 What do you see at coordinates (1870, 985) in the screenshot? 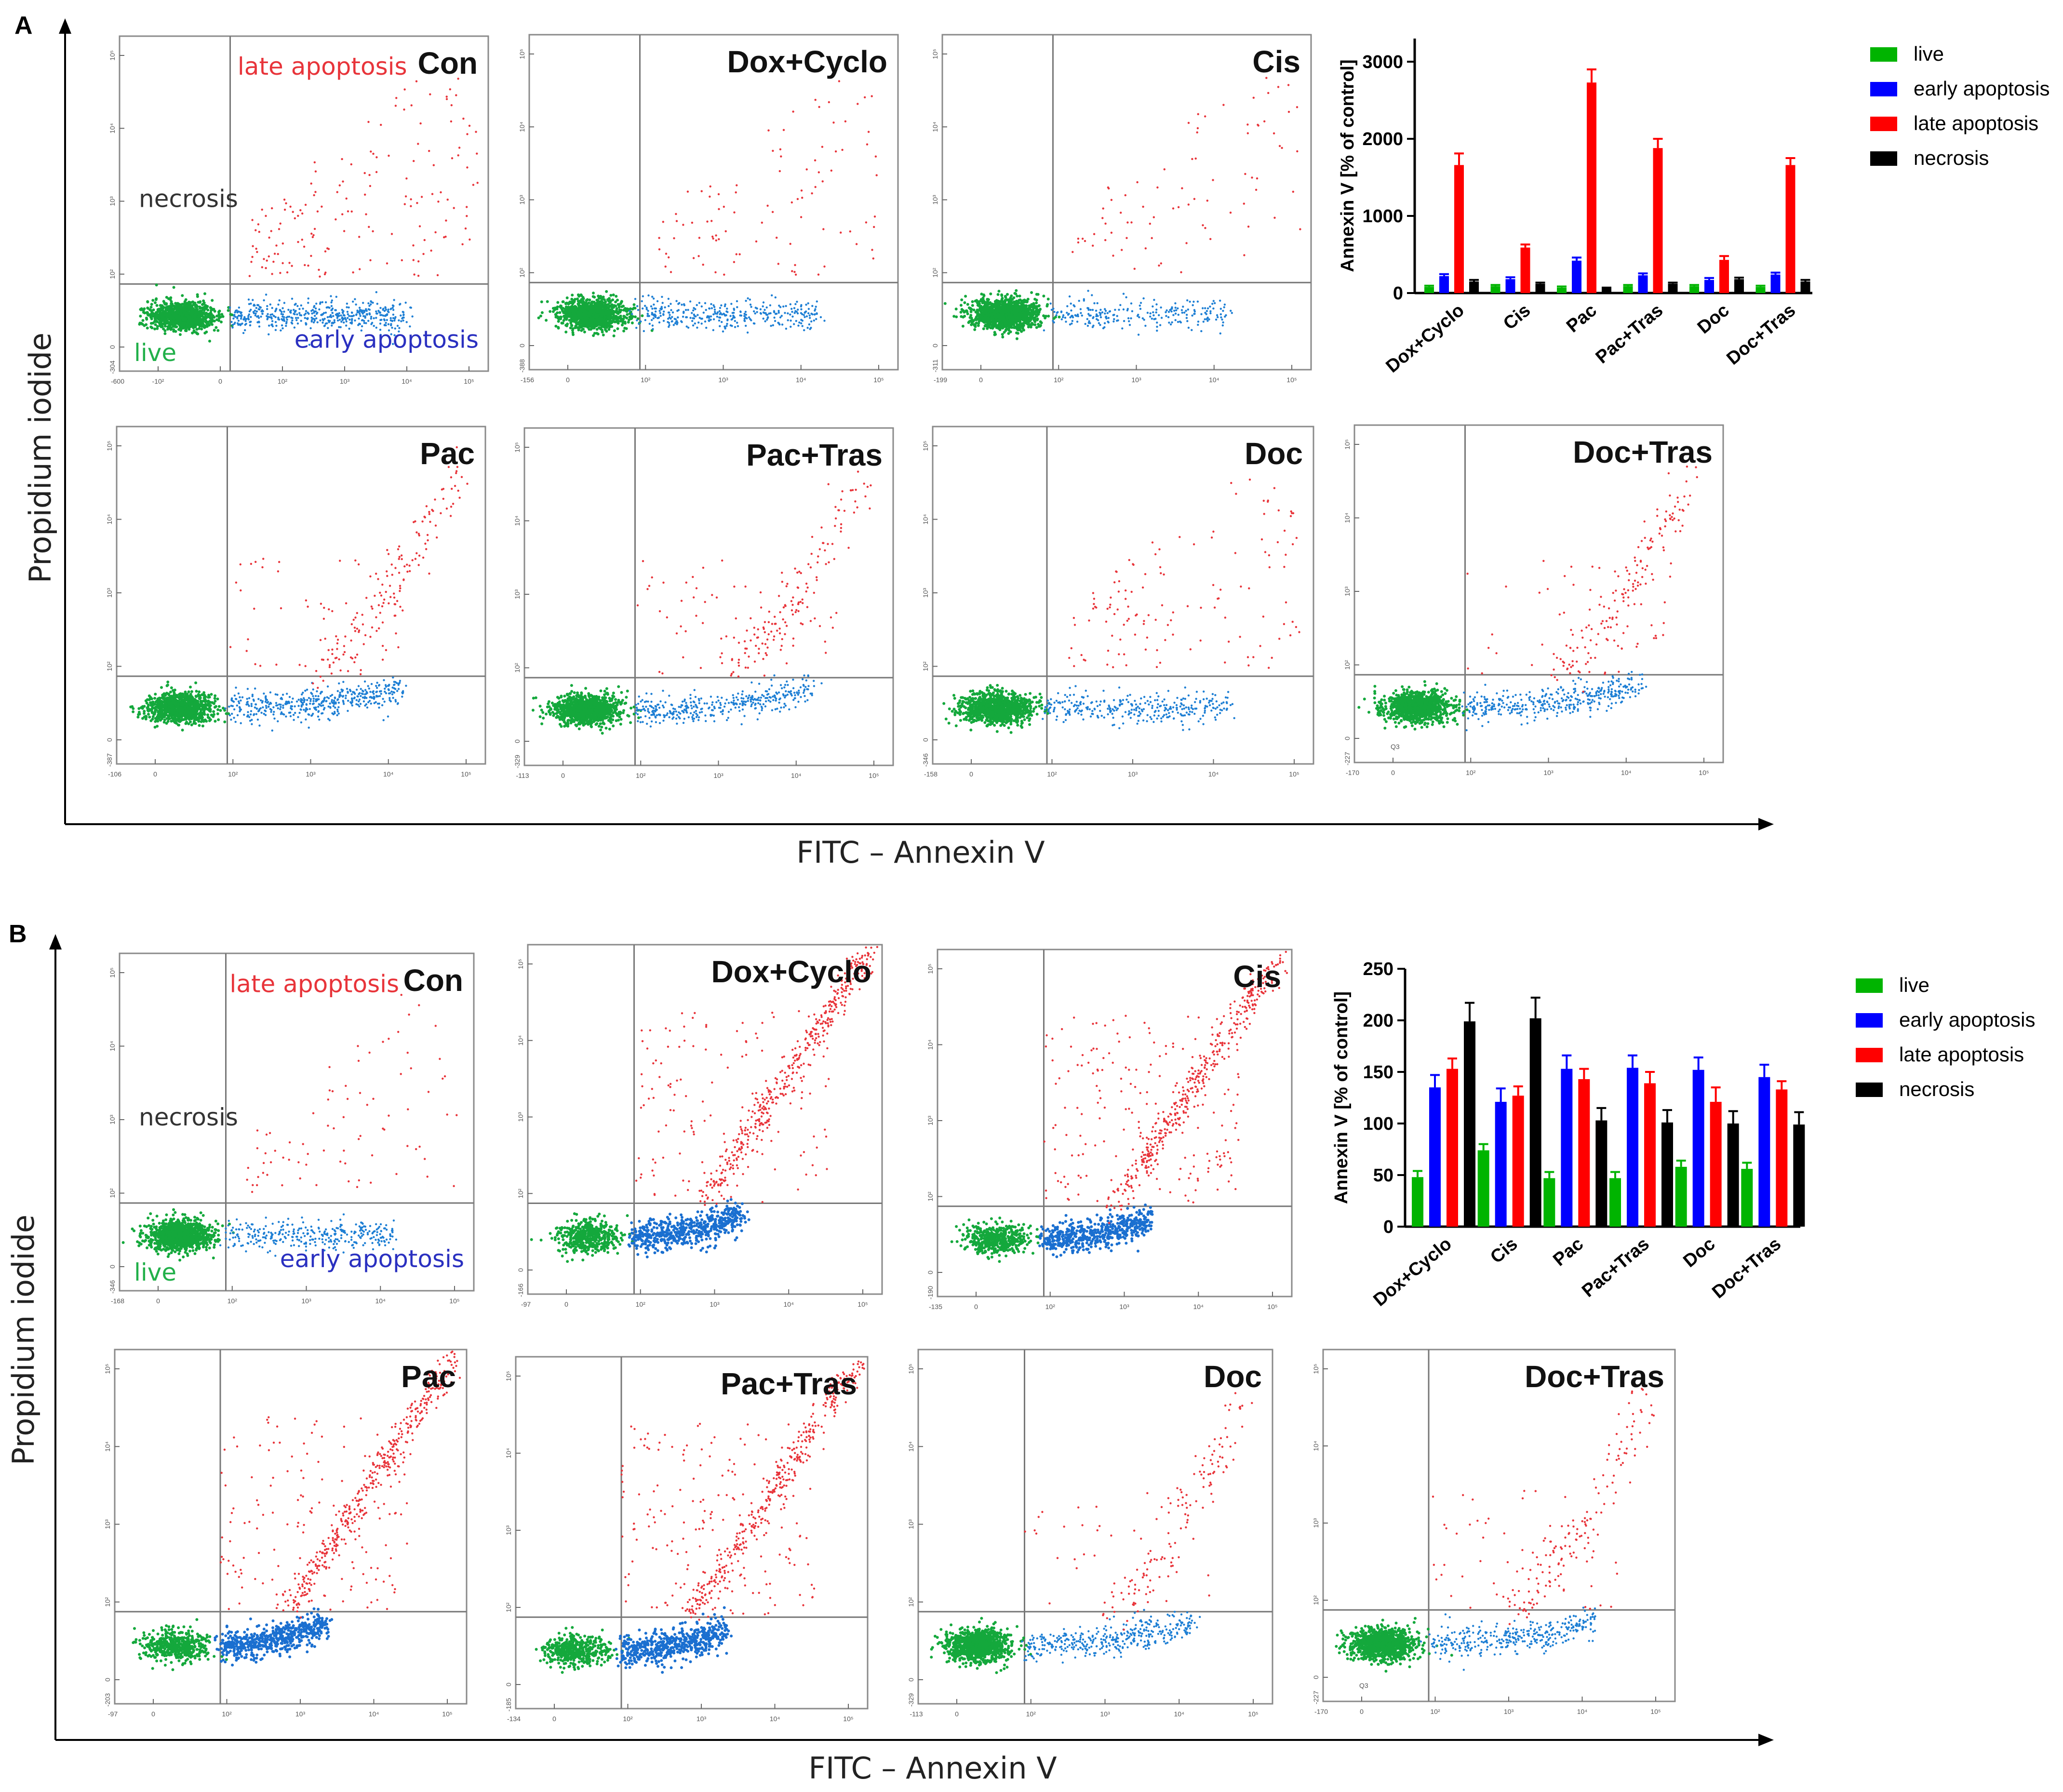
I see `legend-swatch-live` at bounding box center [1870, 985].